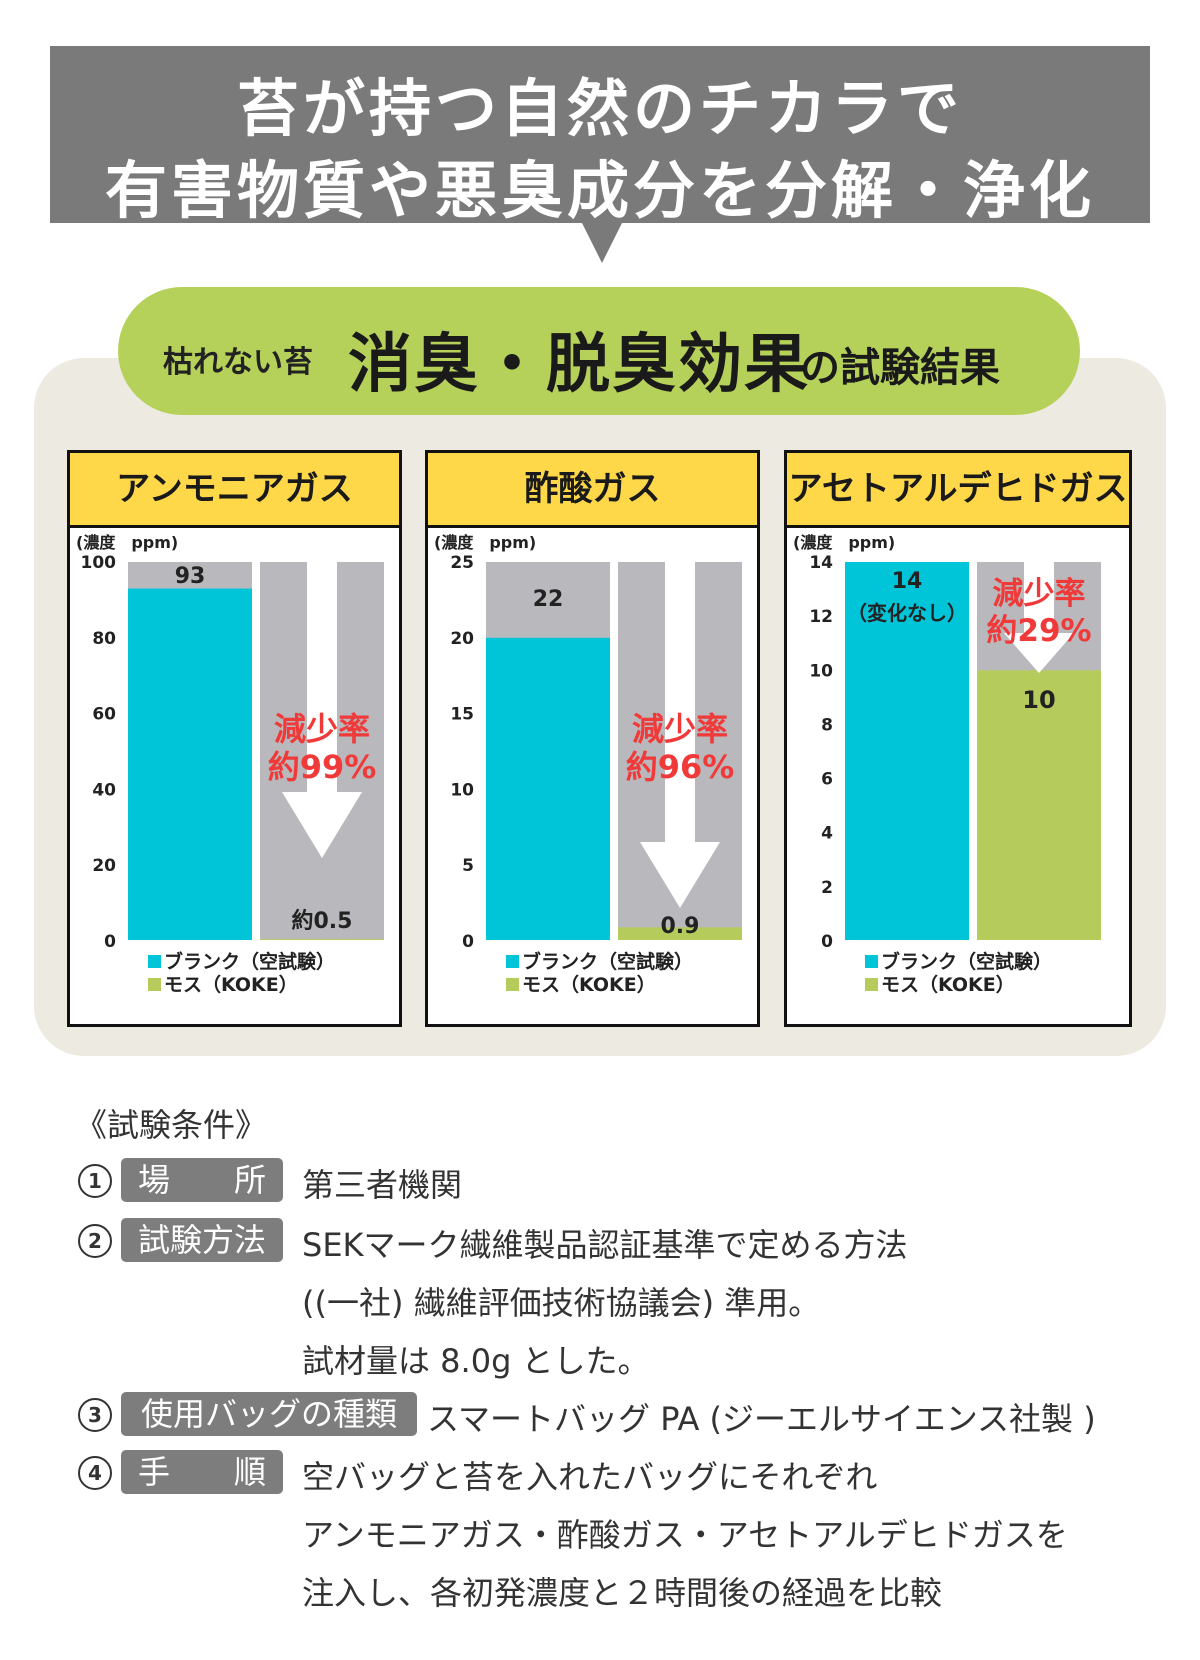 This screenshot has width=1200, height=1660. Describe the element at coordinates (592, 490) in the screenshot. I see `chart-title: 酢酸ガス` at that location.